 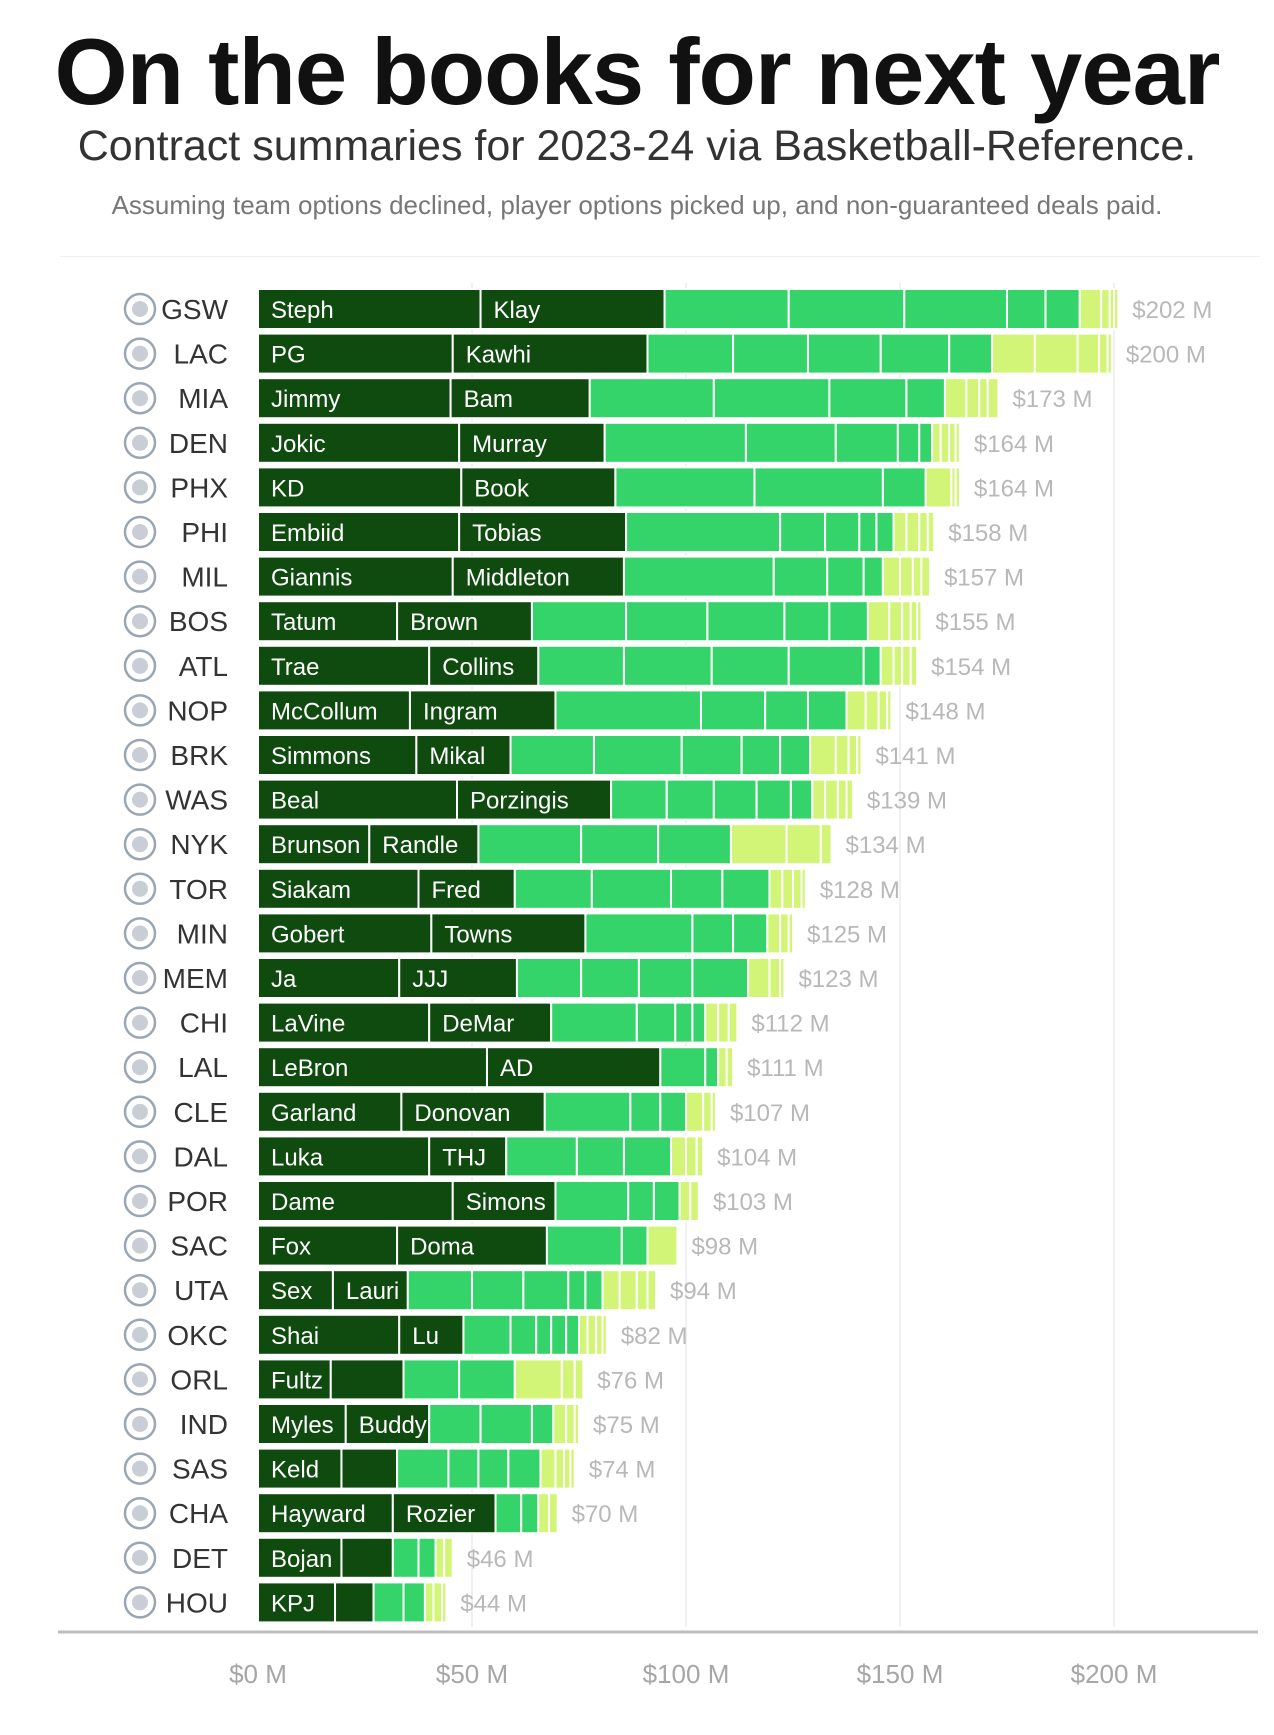 What do you see at coordinates (198, 1513) in the screenshot?
I see `team-label: CHA` at bounding box center [198, 1513].